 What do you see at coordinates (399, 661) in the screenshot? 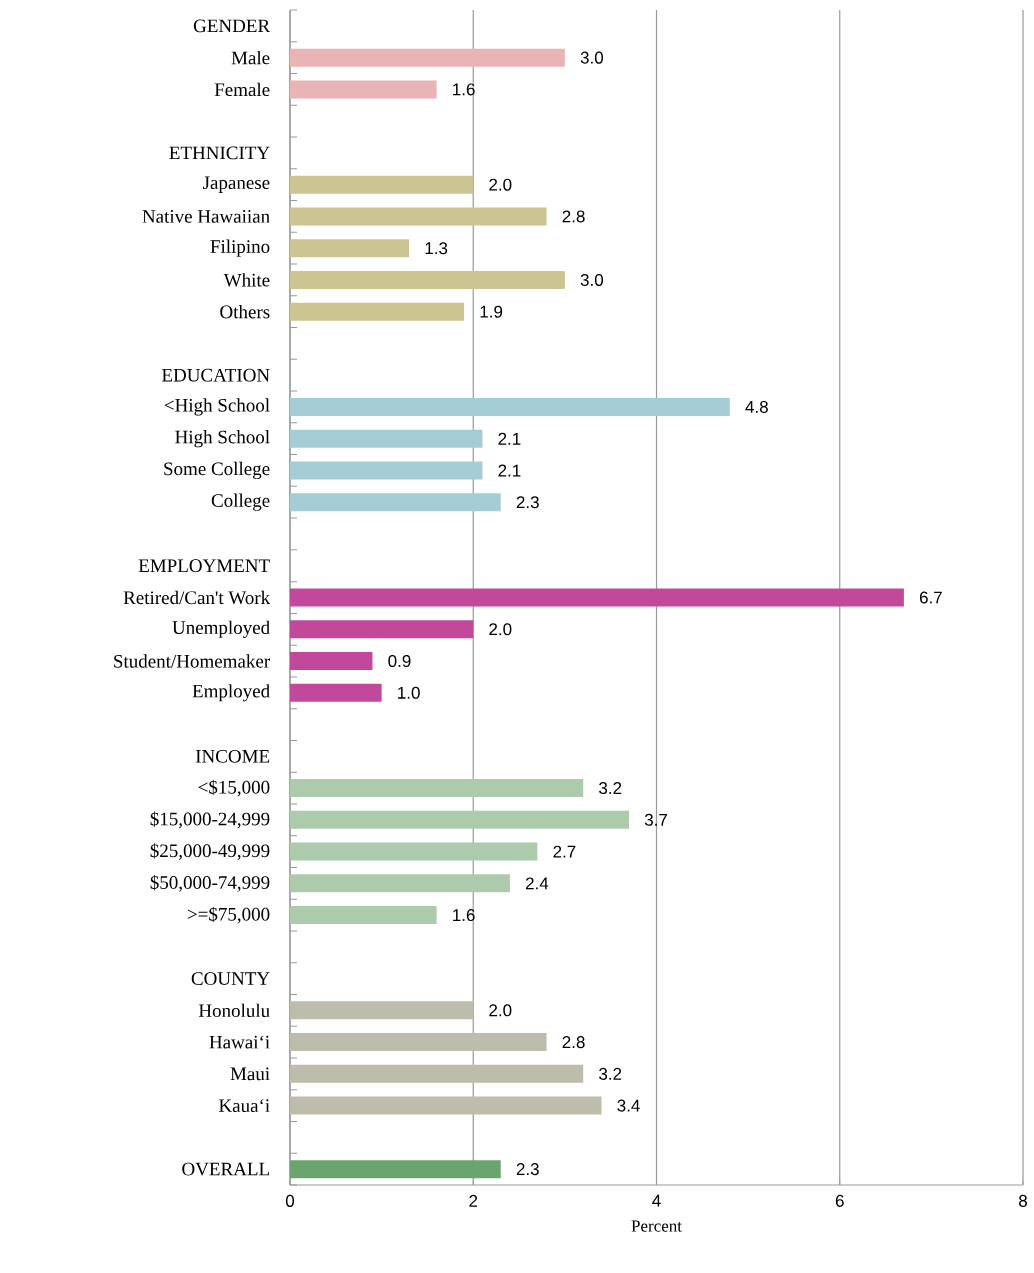
I see `data-label: 0.9` at bounding box center [399, 661].